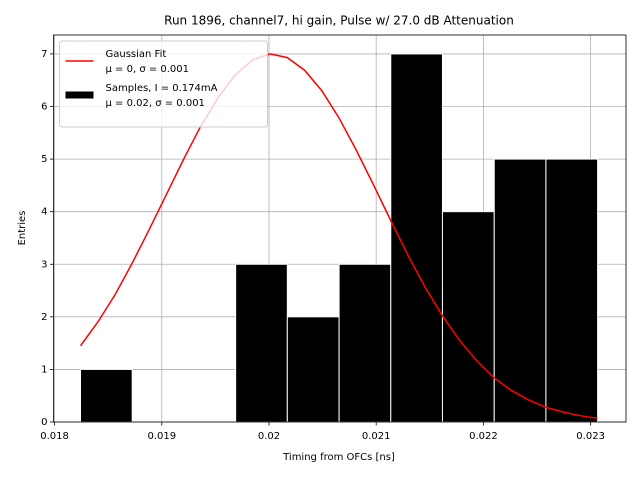 The width and height of the screenshot is (640, 480). I want to click on y-tick-label: 4, so click(44, 212).